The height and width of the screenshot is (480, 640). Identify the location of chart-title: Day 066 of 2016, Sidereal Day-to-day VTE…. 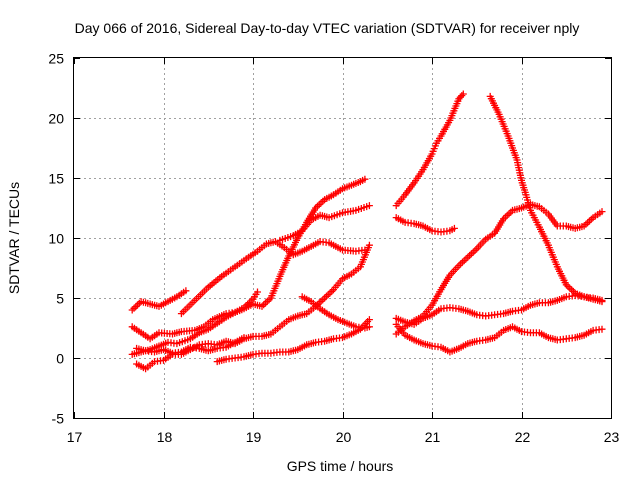
(327, 28).